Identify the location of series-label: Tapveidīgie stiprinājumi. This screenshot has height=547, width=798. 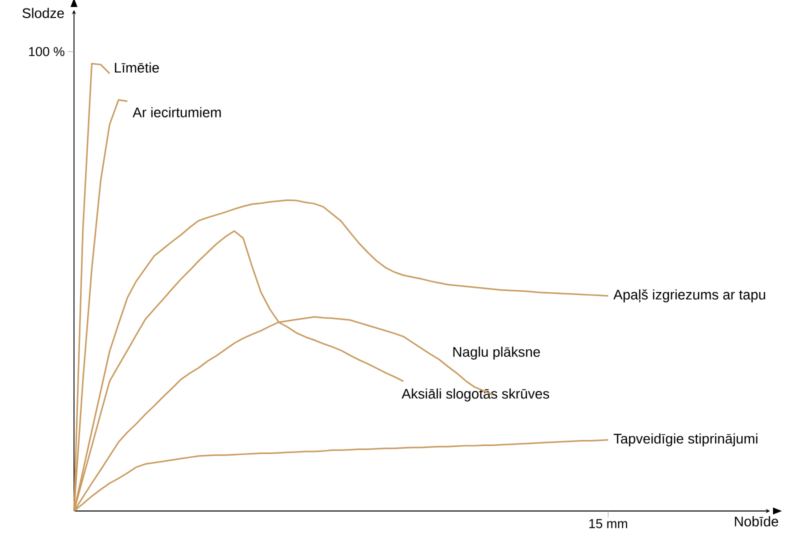
(686, 439).